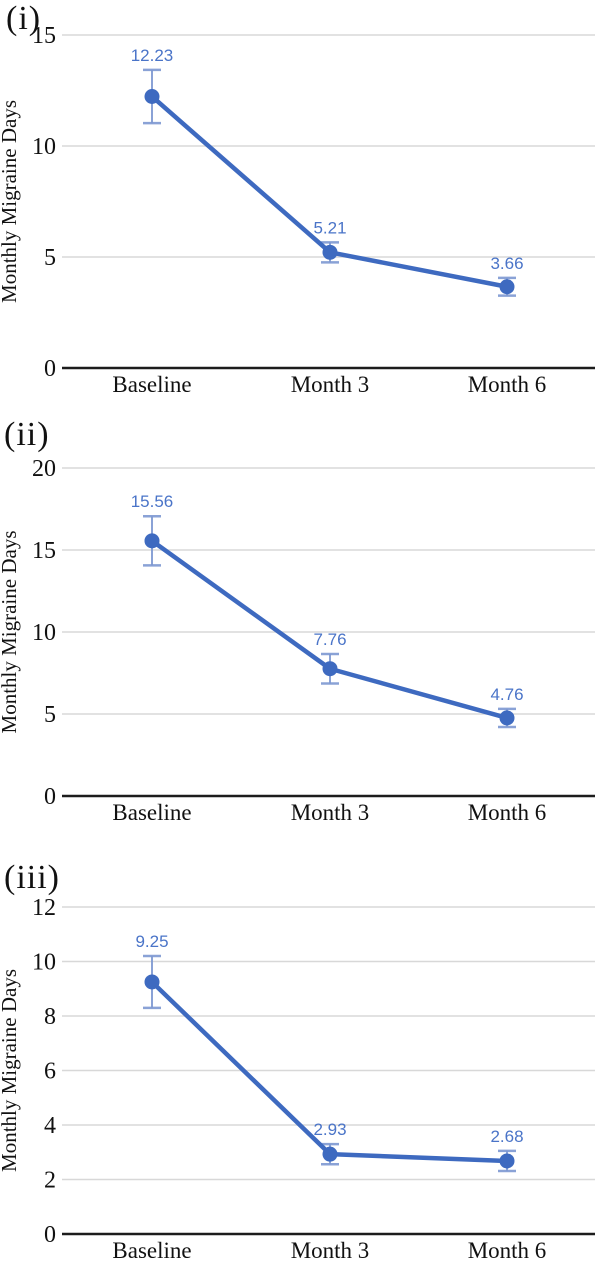 The width and height of the screenshot is (600, 1263). I want to click on svg-text: 12, so click(44, 908).